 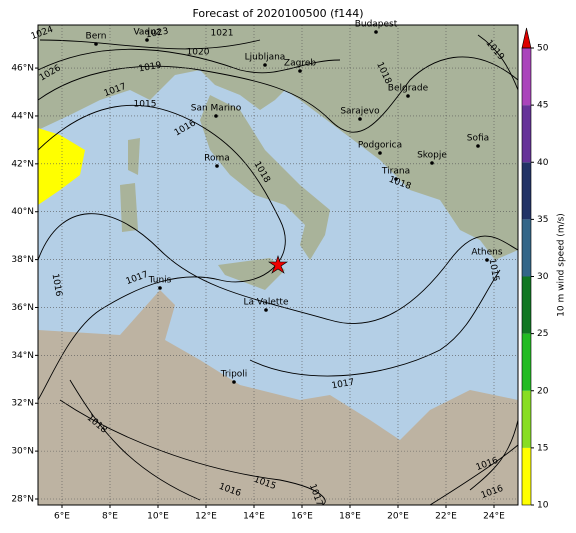 I want to click on colorbar-tick-label: 25, so click(x=542, y=334).